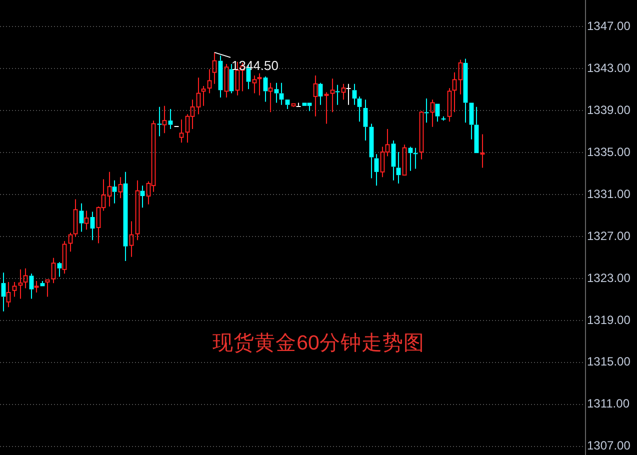  I want to click on y-tick-label: 1307.00, so click(609, 445).